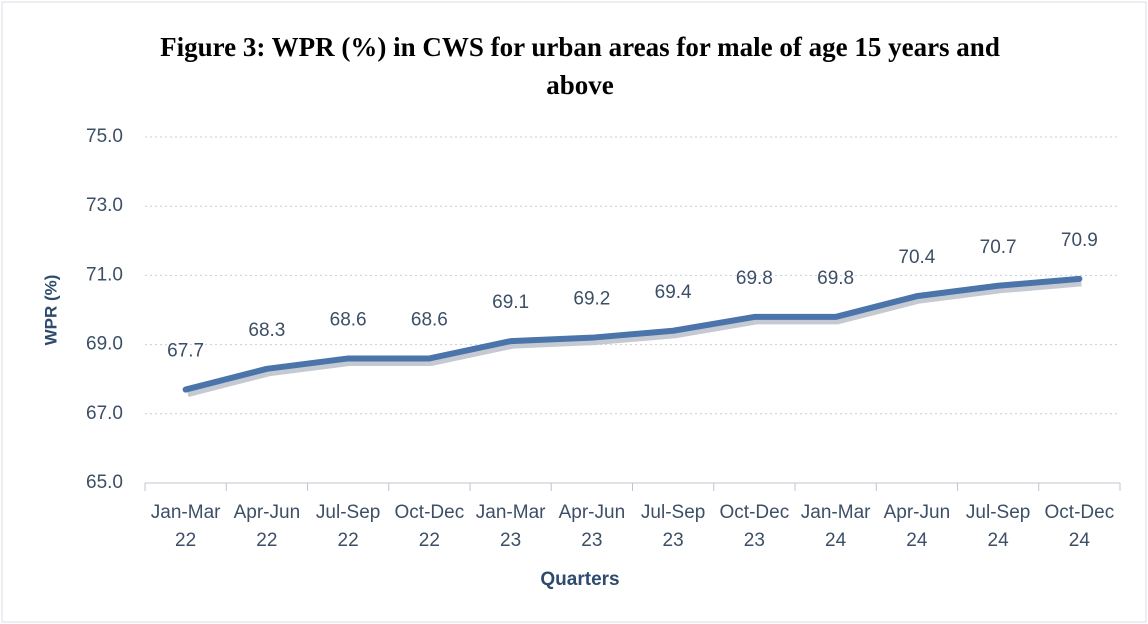  I want to click on y-tick-label: 75.0, so click(104, 136).